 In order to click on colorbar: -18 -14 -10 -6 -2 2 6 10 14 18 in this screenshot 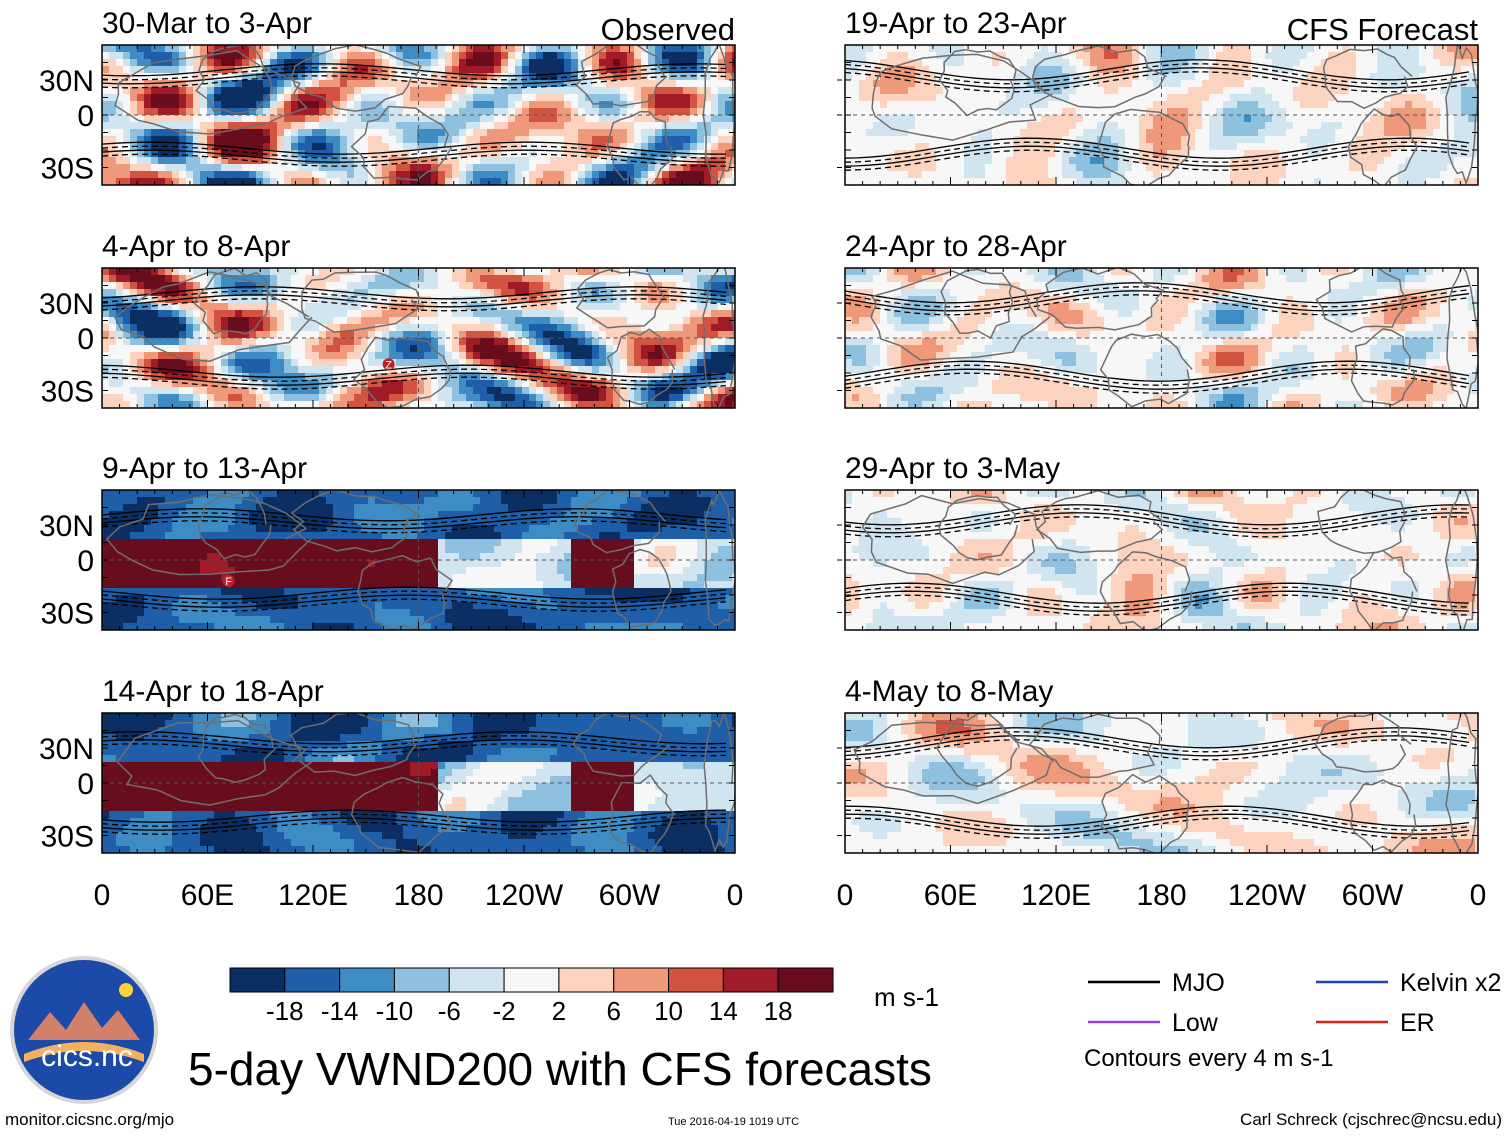, I will do `click(531, 996)`.